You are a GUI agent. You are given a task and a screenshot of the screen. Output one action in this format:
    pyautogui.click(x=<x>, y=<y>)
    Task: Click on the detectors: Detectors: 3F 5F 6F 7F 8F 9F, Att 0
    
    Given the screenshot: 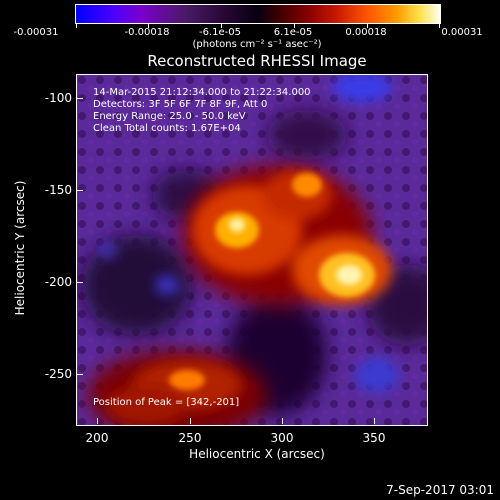 What is the action you would take?
    pyautogui.click(x=180, y=104)
    